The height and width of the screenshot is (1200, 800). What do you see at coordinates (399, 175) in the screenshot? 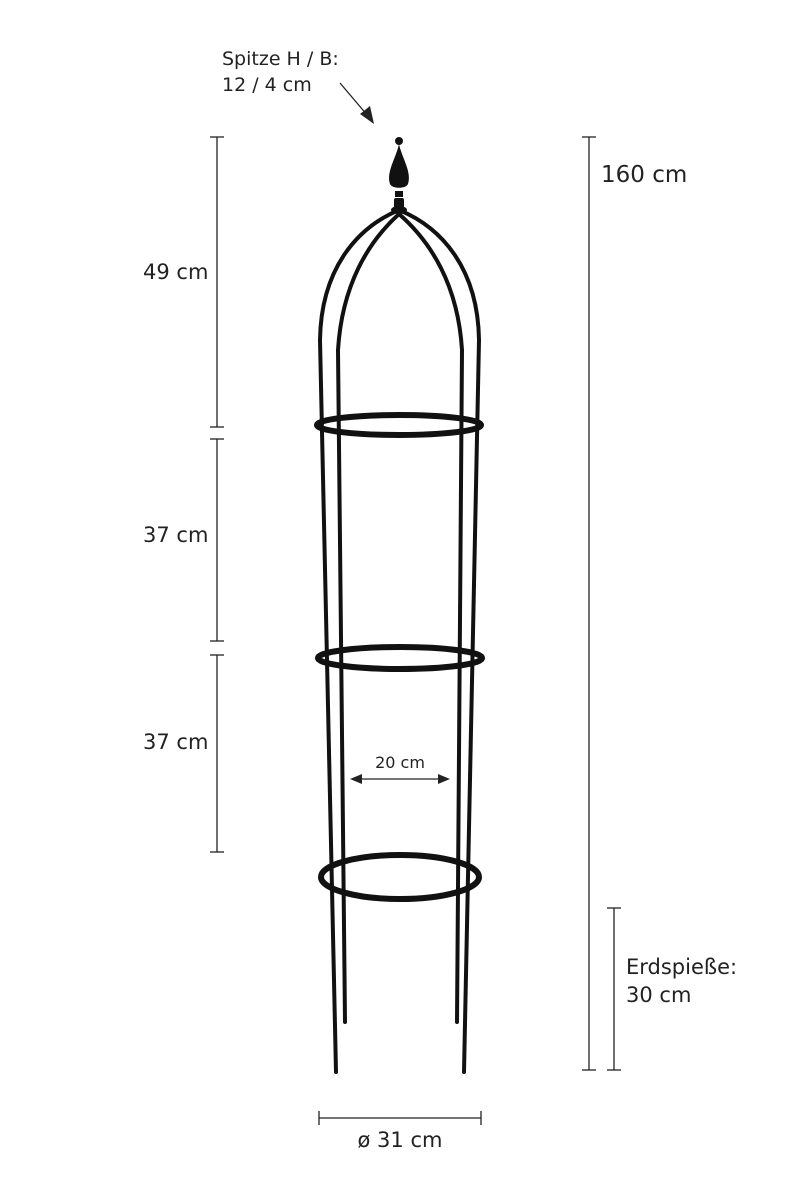
I see `finial-icon` at bounding box center [399, 175].